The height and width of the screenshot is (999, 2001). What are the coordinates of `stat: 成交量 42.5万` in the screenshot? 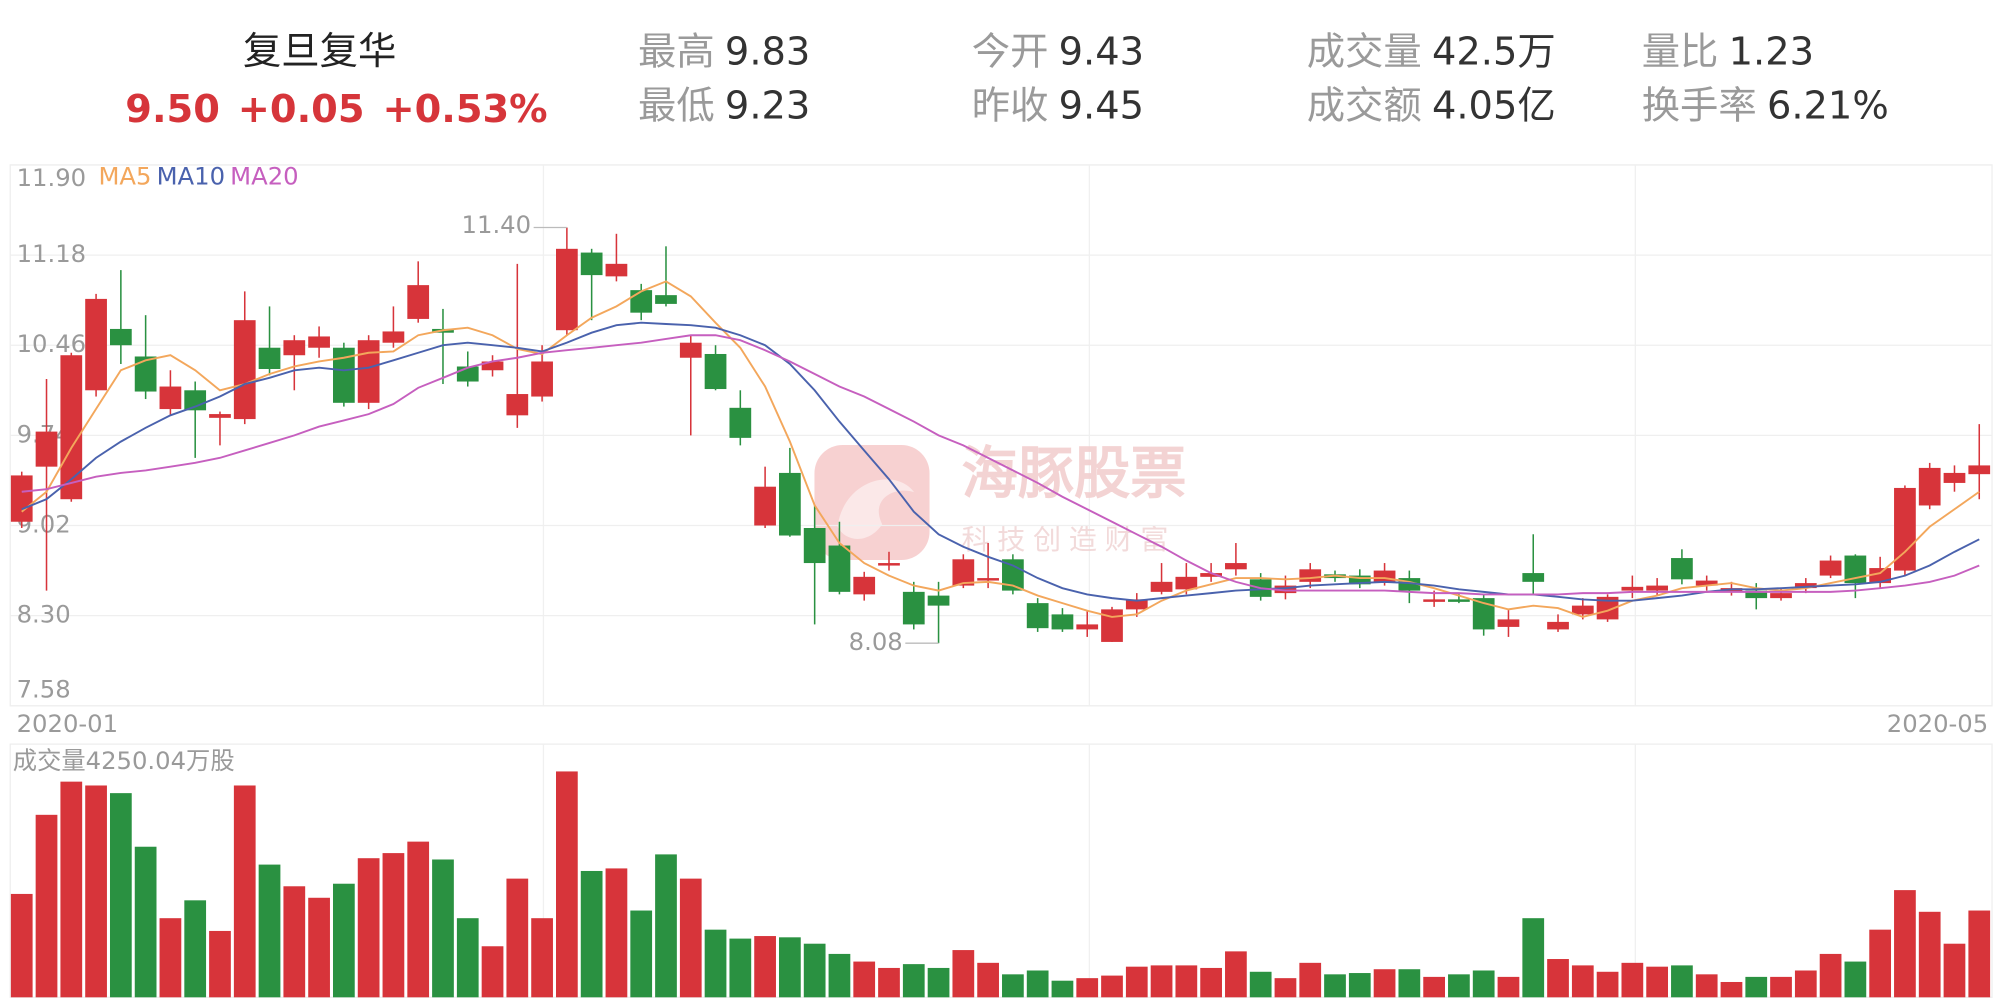 It's located at (1431, 51).